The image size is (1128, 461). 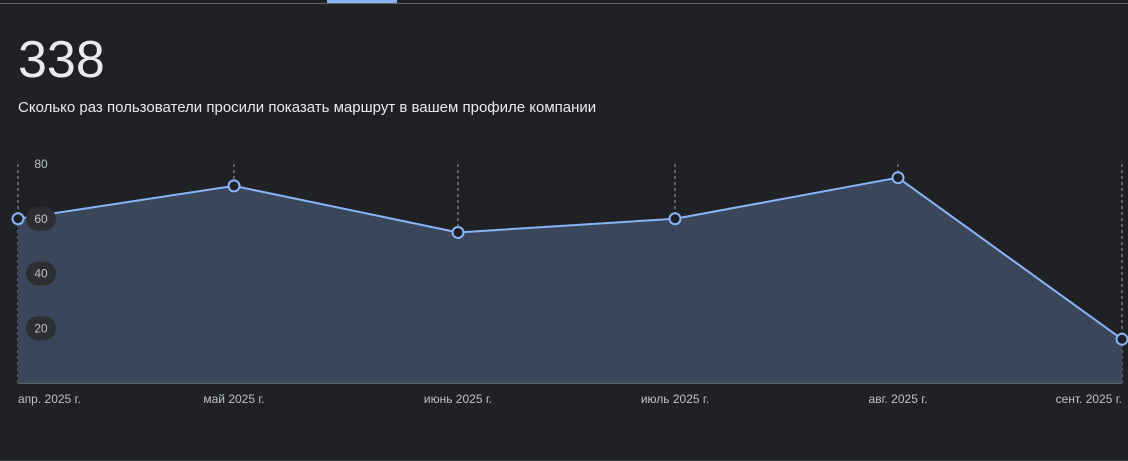 I want to click on y-tick-20: 20, so click(x=41, y=328).